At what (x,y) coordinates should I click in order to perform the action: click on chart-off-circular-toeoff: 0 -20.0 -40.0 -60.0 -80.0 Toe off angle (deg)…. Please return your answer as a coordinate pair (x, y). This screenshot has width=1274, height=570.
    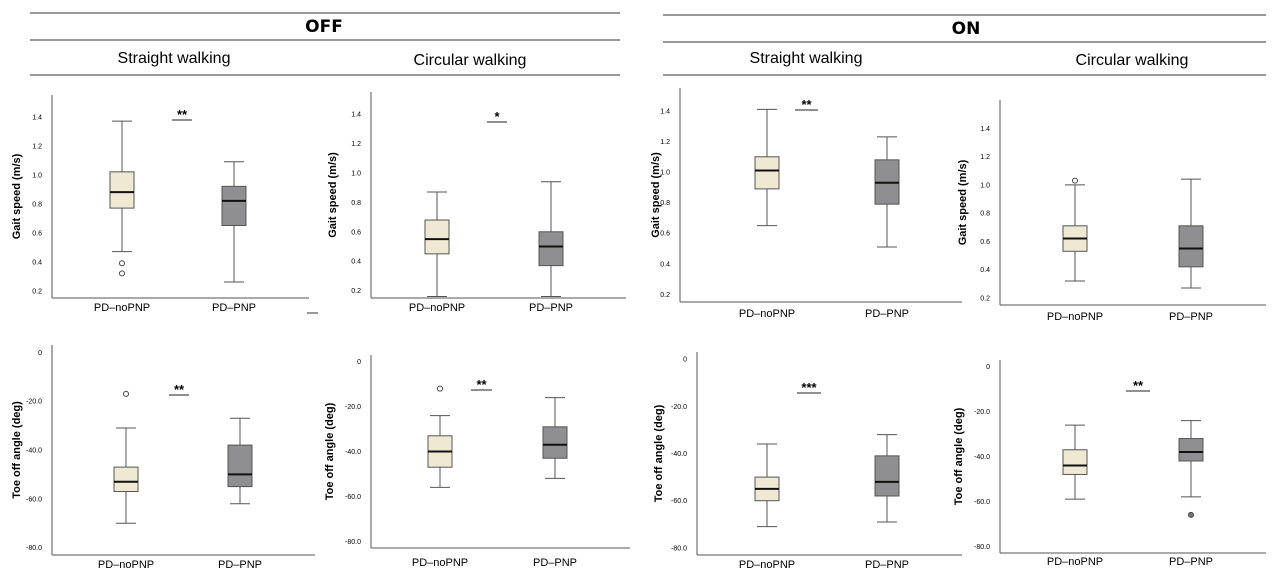
    Looking at the image, I should click on (477, 462).